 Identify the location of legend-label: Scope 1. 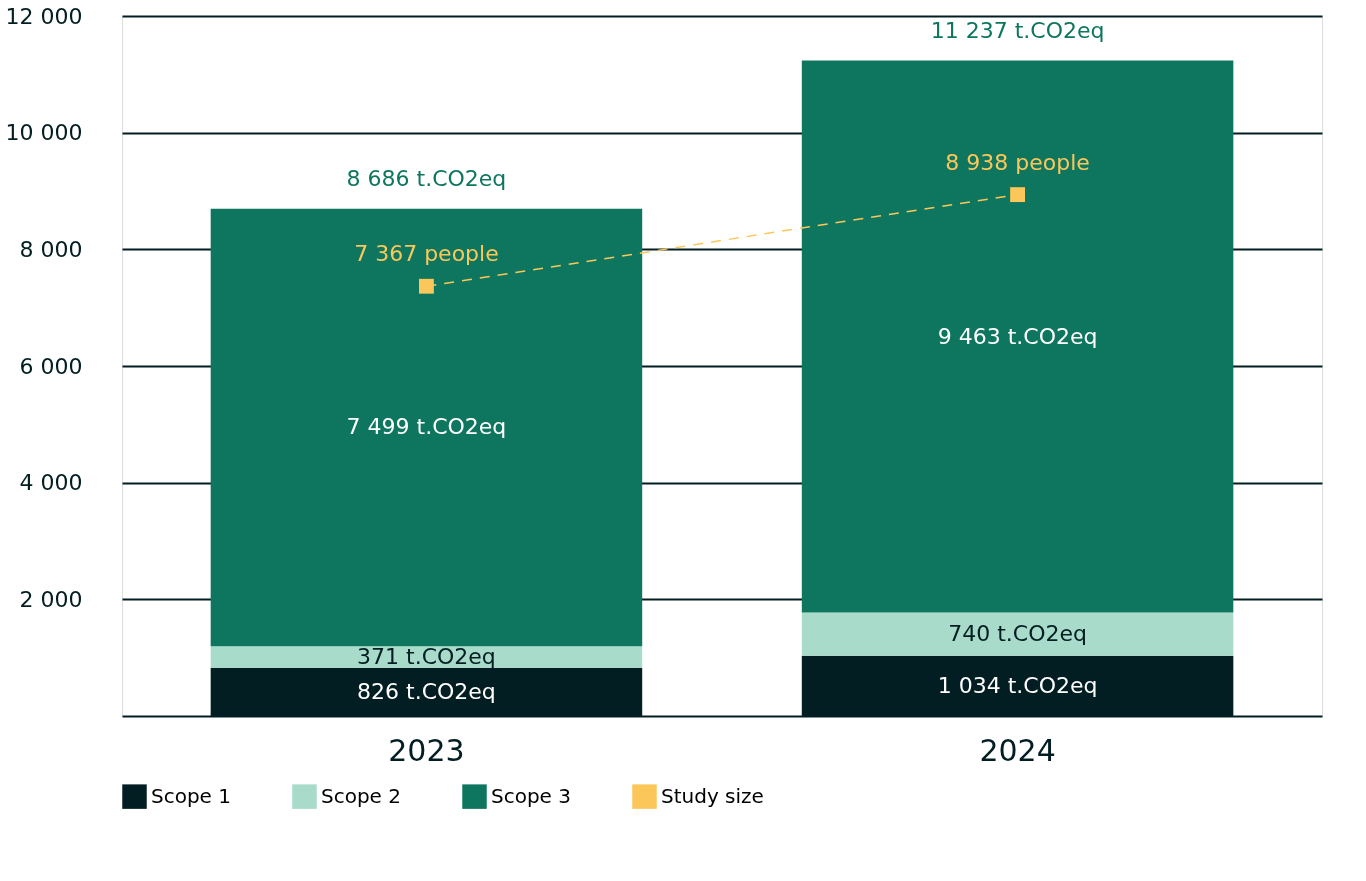
(191, 795).